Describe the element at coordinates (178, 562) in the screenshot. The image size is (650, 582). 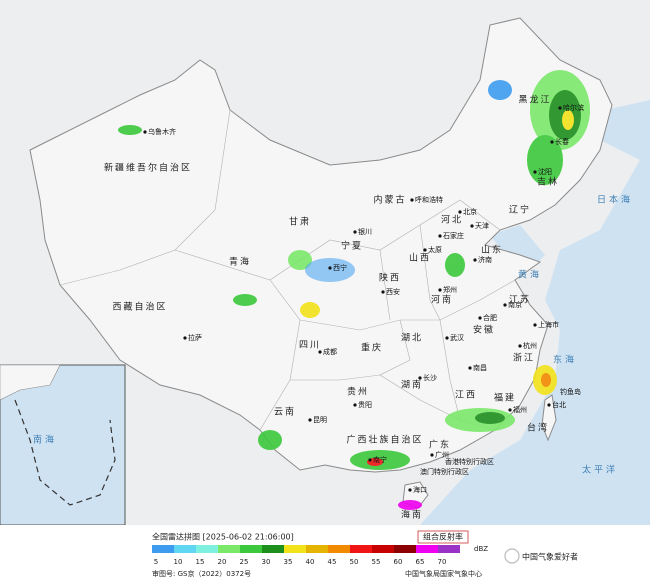
I see `legend-value: 10` at that location.